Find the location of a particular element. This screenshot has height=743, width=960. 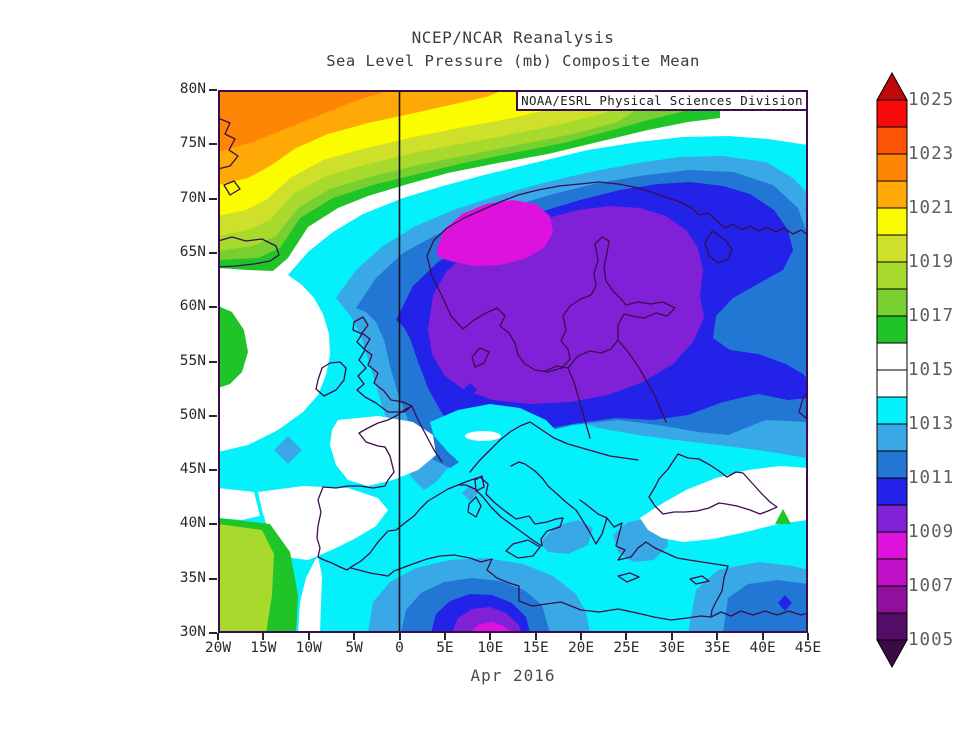

x-tick-label: 5W is located at coordinates (354, 648).